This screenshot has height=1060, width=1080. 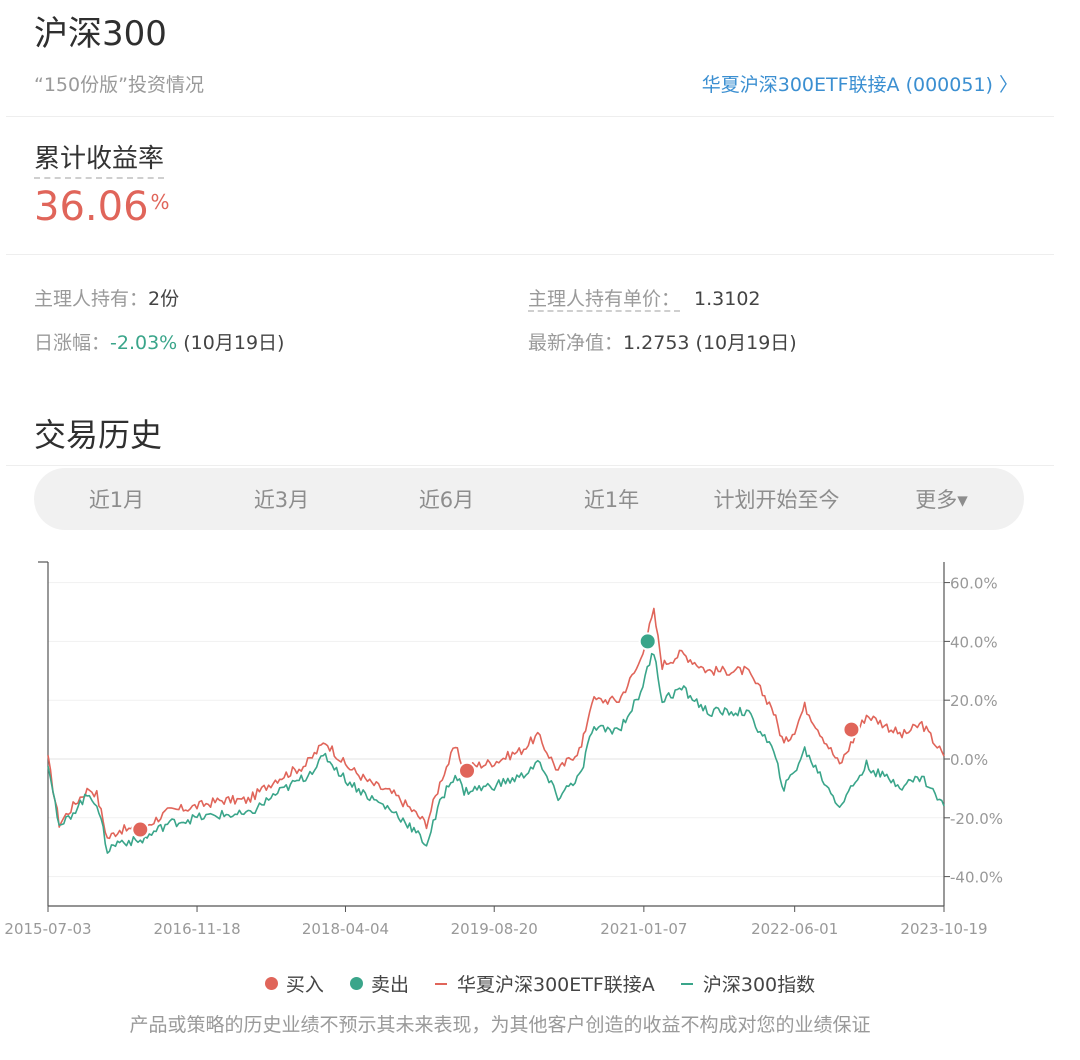 What do you see at coordinates (611, 500) in the screenshot?
I see `tab-1-year: 近1年` at bounding box center [611, 500].